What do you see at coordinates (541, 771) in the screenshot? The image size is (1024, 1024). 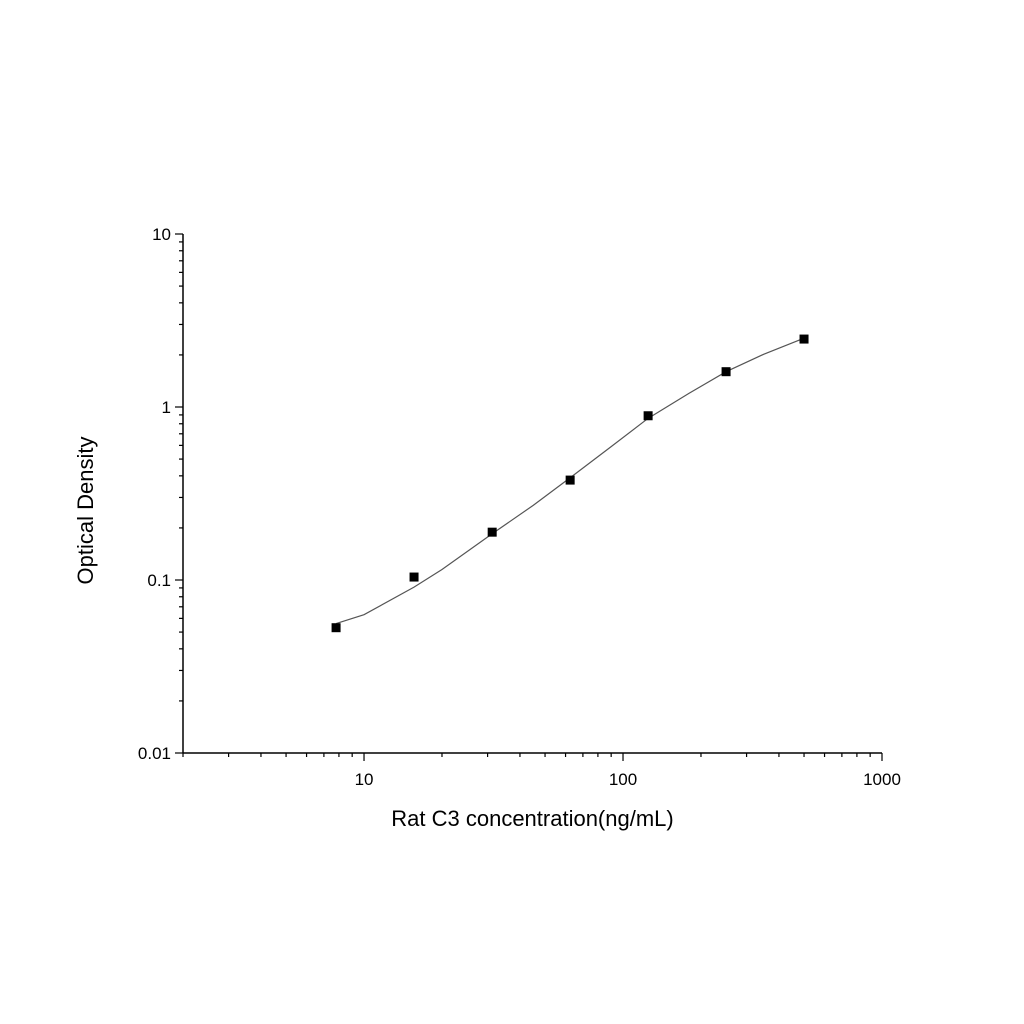 I see `x-ticks: 10 100 1000` at bounding box center [541, 771].